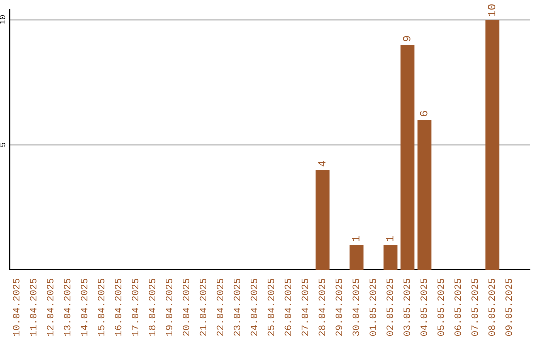  I want to click on data-label: 9, so click(407, 39).